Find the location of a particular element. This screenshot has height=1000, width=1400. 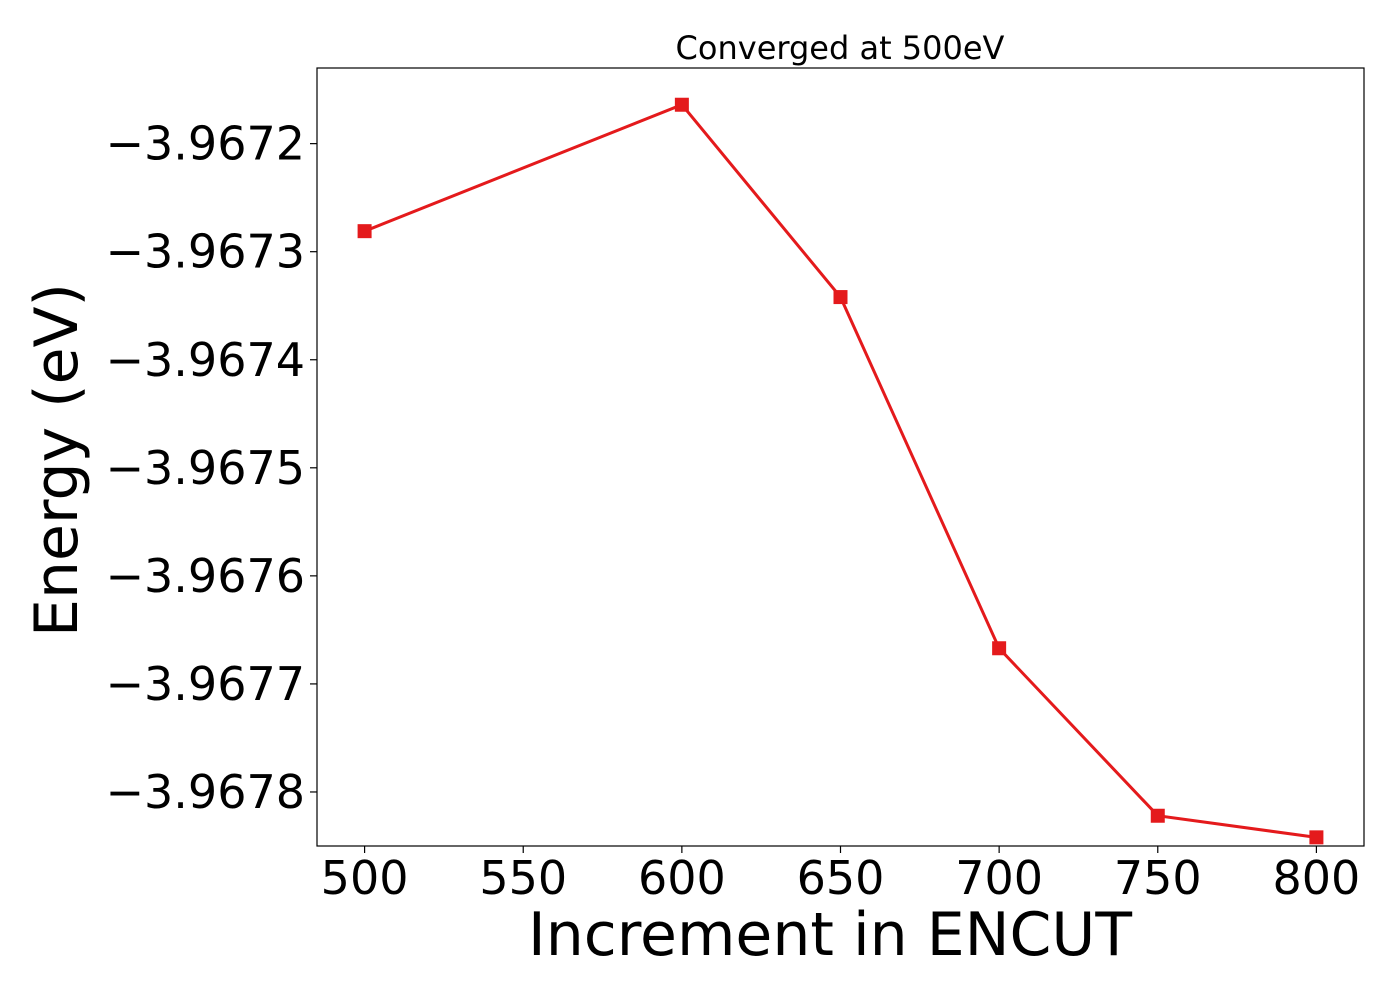

x-tick-label: 800 is located at coordinates (1317, 878).